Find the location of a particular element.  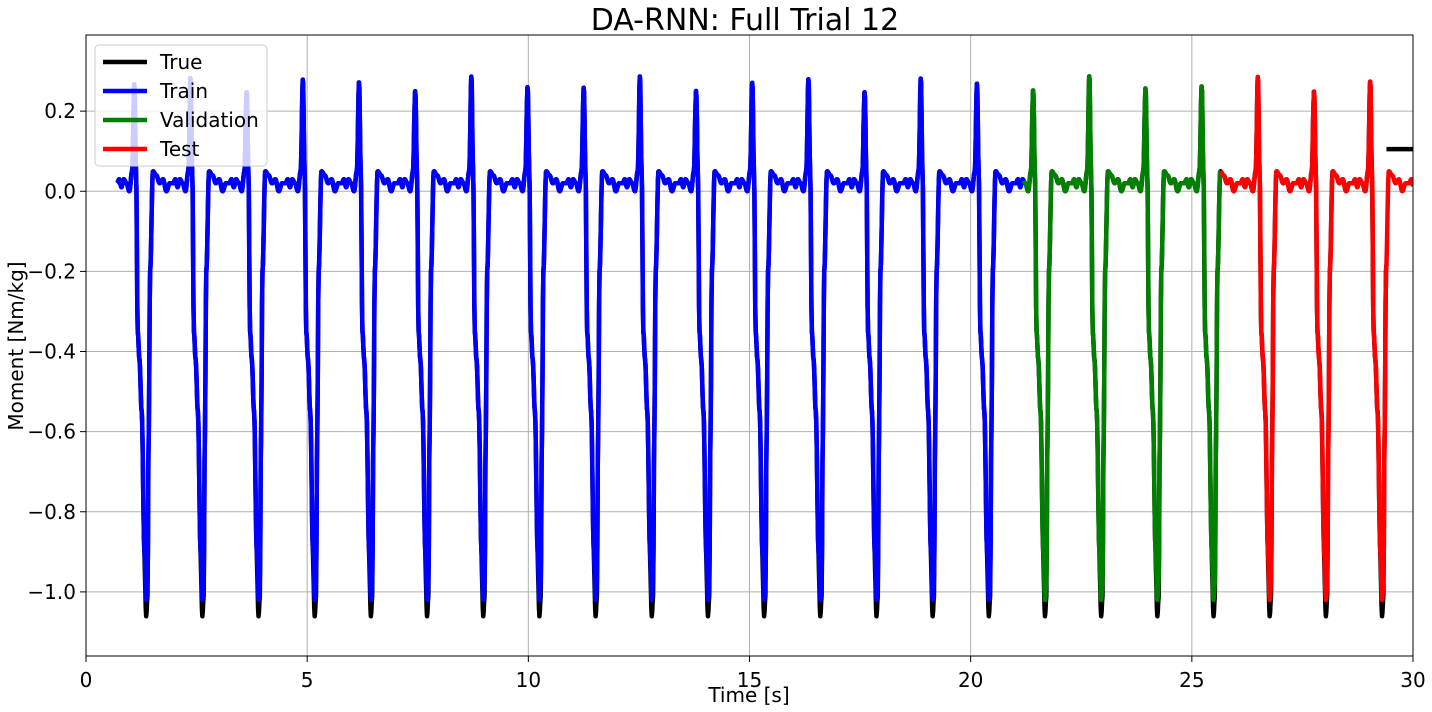

x-tick-label: 30 is located at coordinates (1412, 680).